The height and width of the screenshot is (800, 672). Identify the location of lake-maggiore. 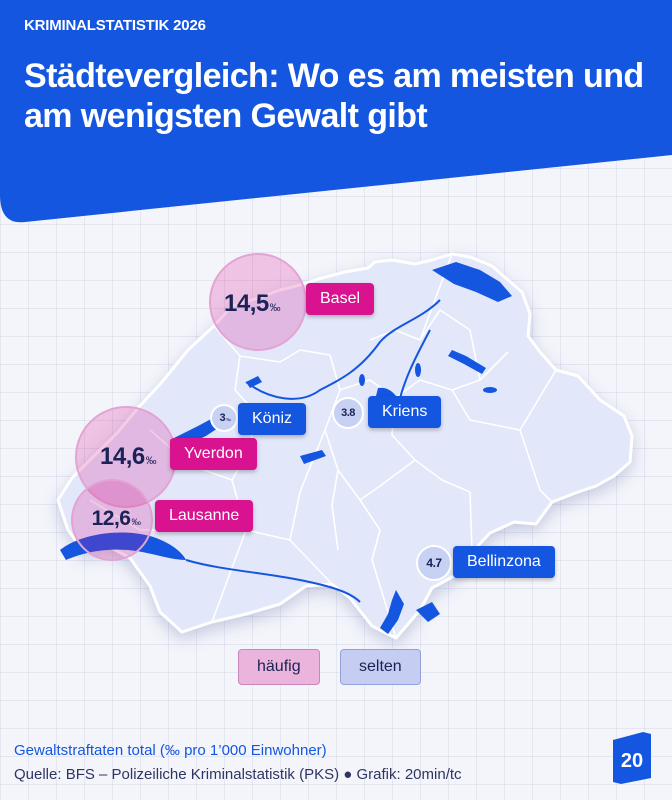
(392, 612).